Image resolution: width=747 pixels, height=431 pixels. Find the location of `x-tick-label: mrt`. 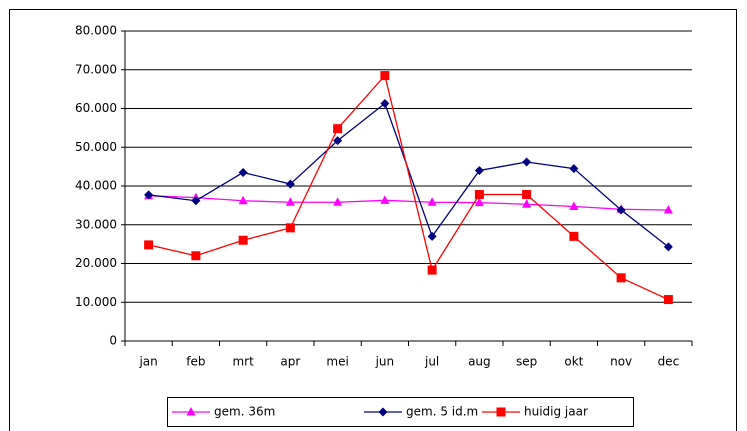

x-tick-label: mrt is located at coordinates (243, 362).